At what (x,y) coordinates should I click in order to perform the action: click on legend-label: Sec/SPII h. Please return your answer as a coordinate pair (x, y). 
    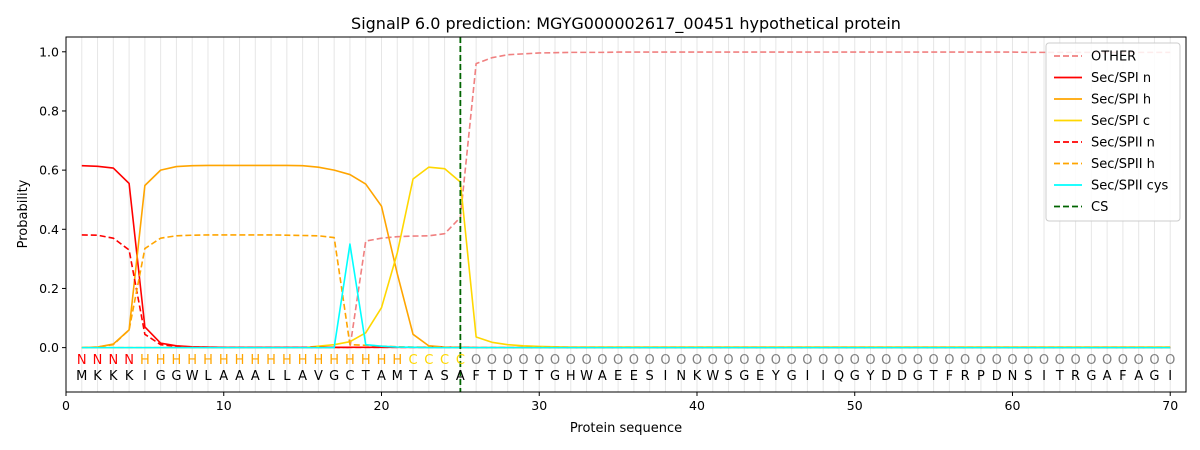
    Looking at the image, I should click on (1123, 164).